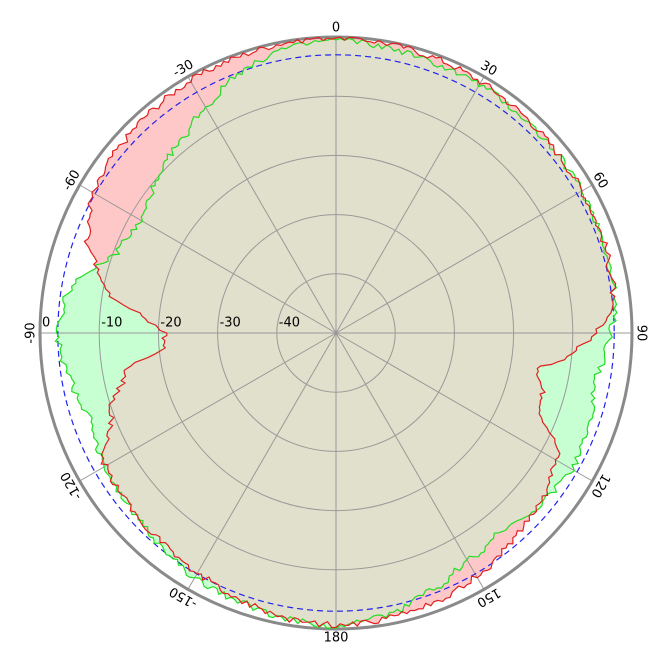 The width and height of the screenshot is (664, 670). What do you see at coordinates (641, 333) in the screenshot?
I see `angle-label-90: 90` at bounding box center [641, 333].